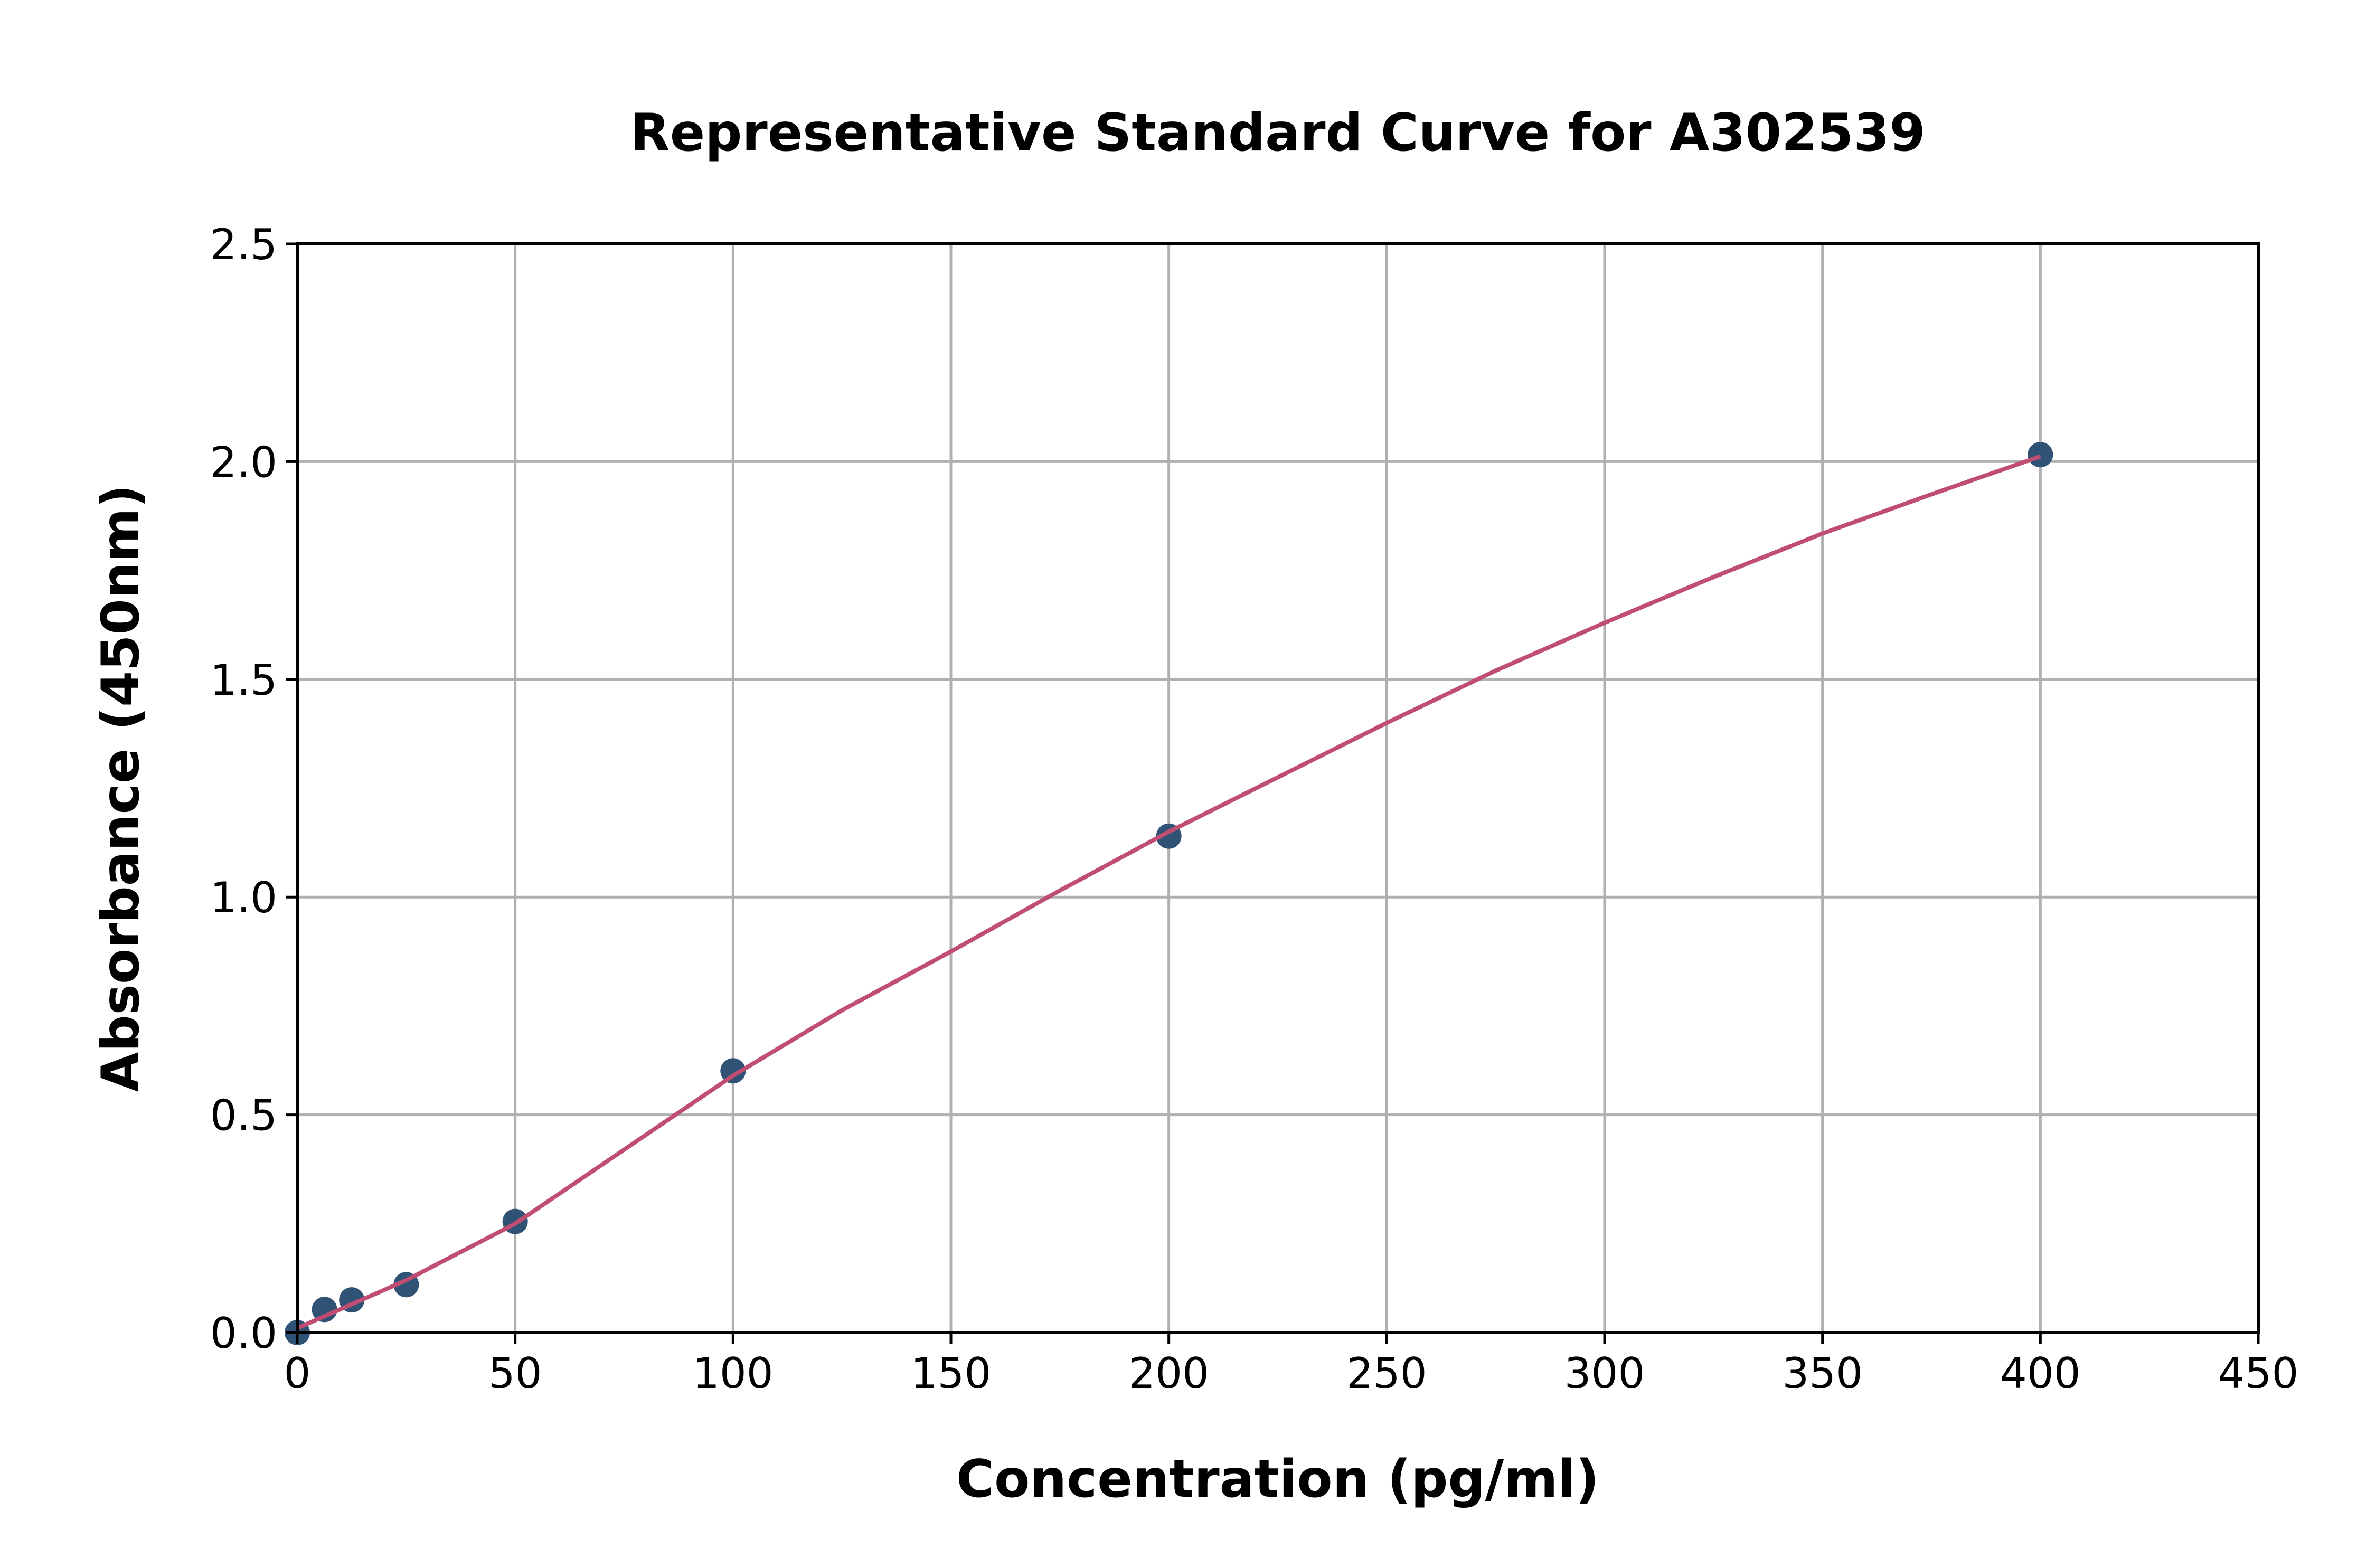 Image resolution: width=2376 pixels, height=1568 pixels. I want to click on y-axis-label: Absorbance (450nm), so click(121, 789).